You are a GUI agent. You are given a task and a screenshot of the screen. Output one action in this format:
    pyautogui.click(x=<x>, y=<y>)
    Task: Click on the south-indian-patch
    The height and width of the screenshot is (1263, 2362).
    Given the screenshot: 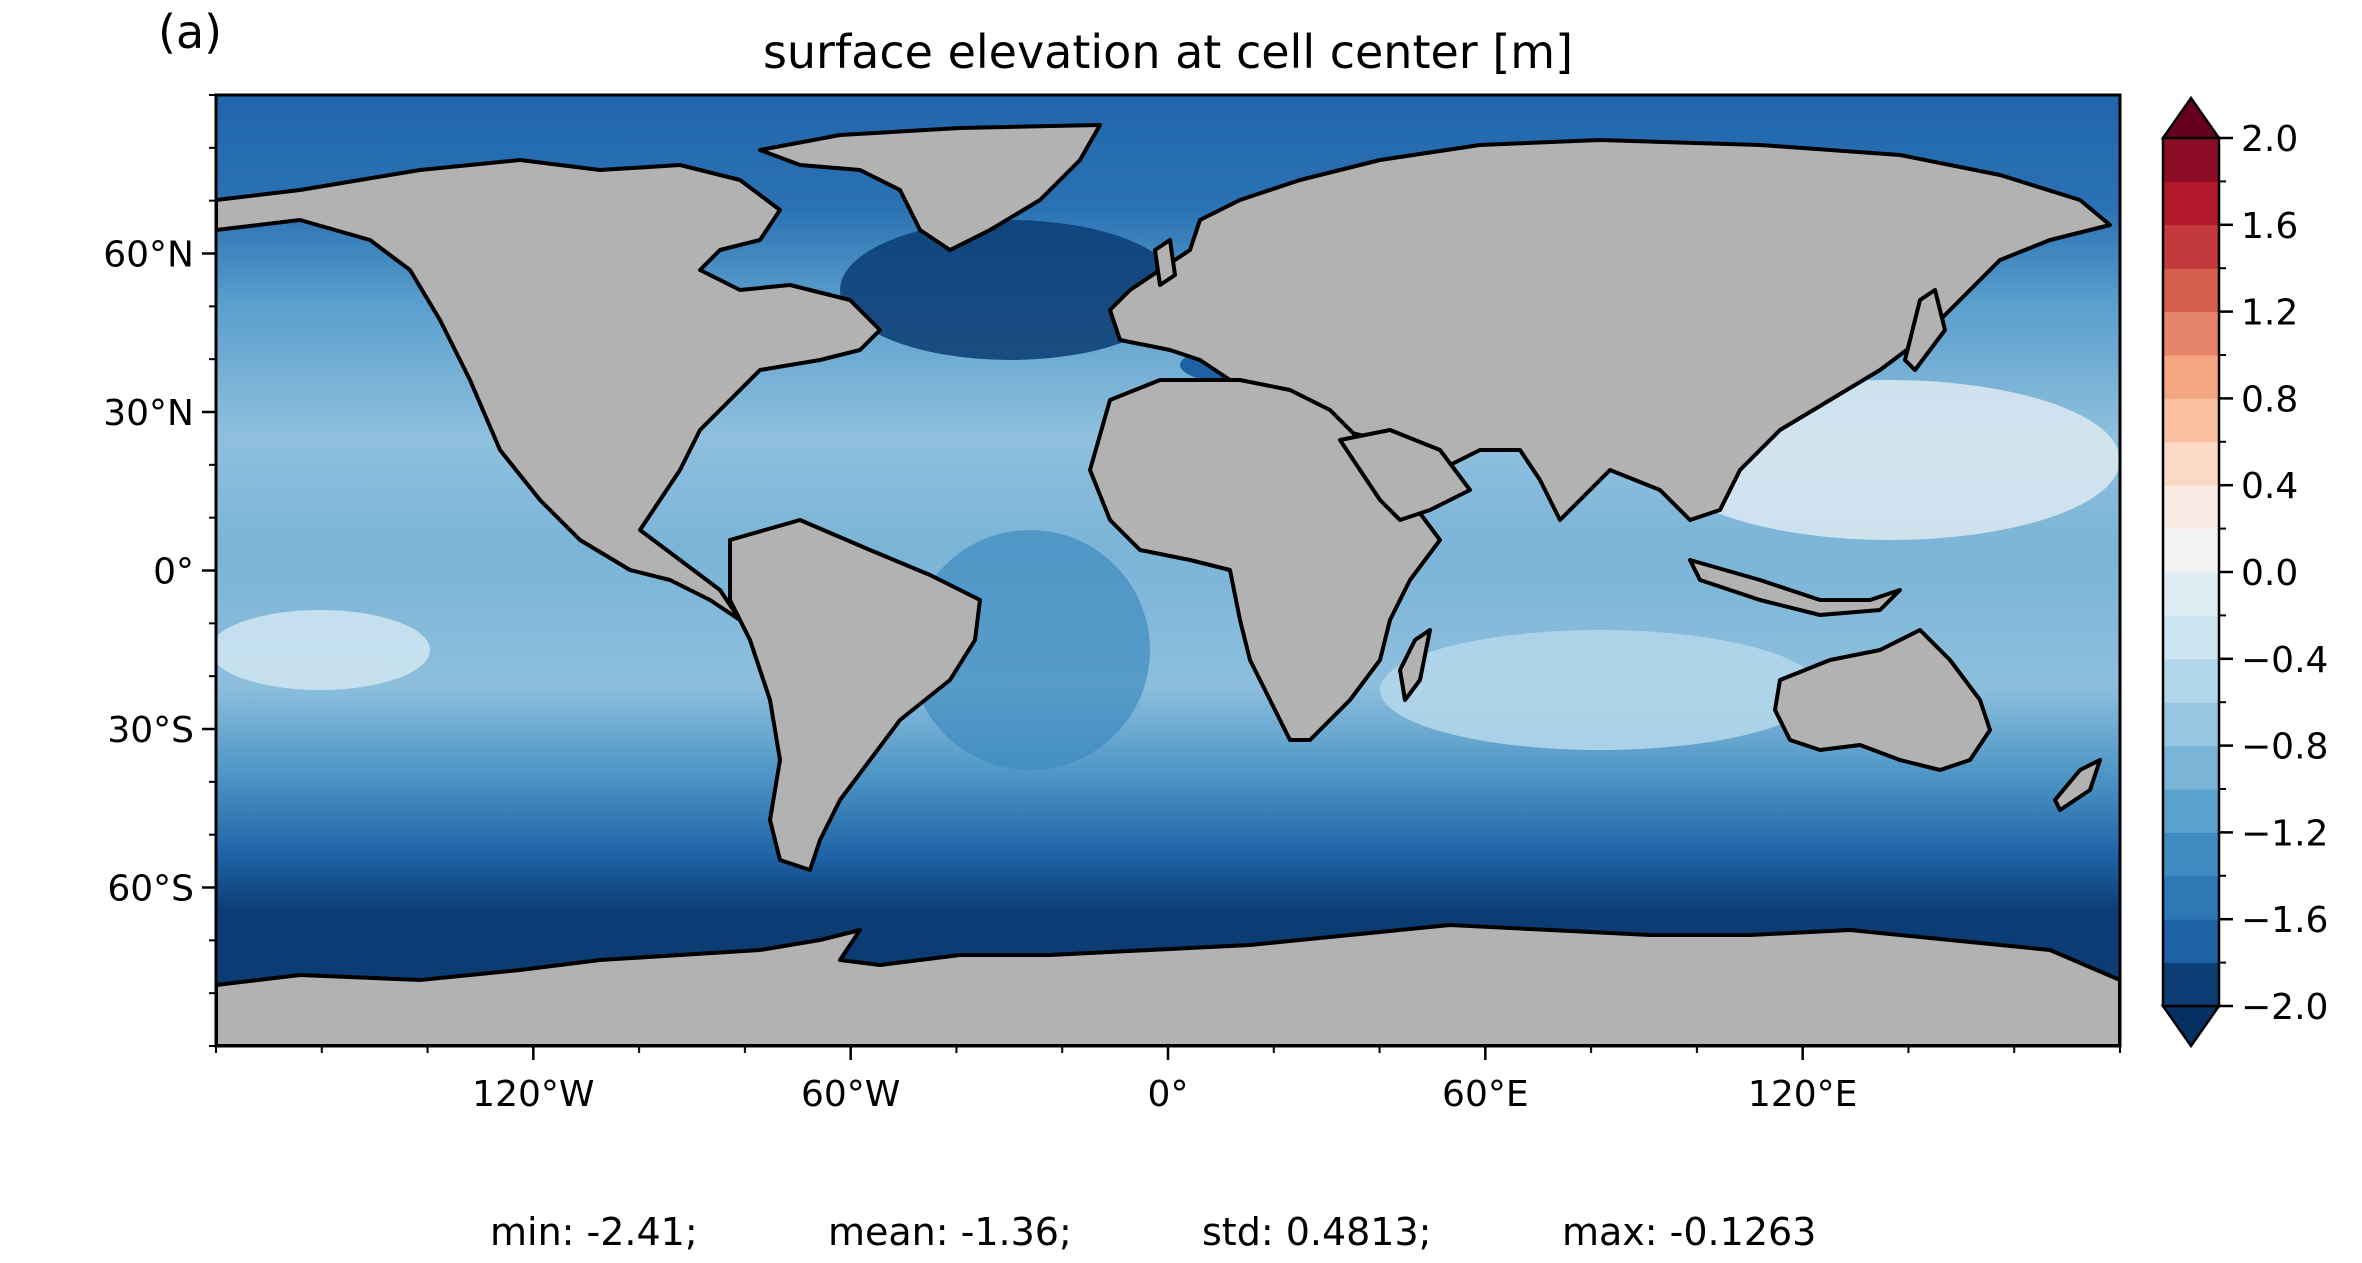 What is the action you would take?
    pyautogui.click(x=1600, y=690)
    